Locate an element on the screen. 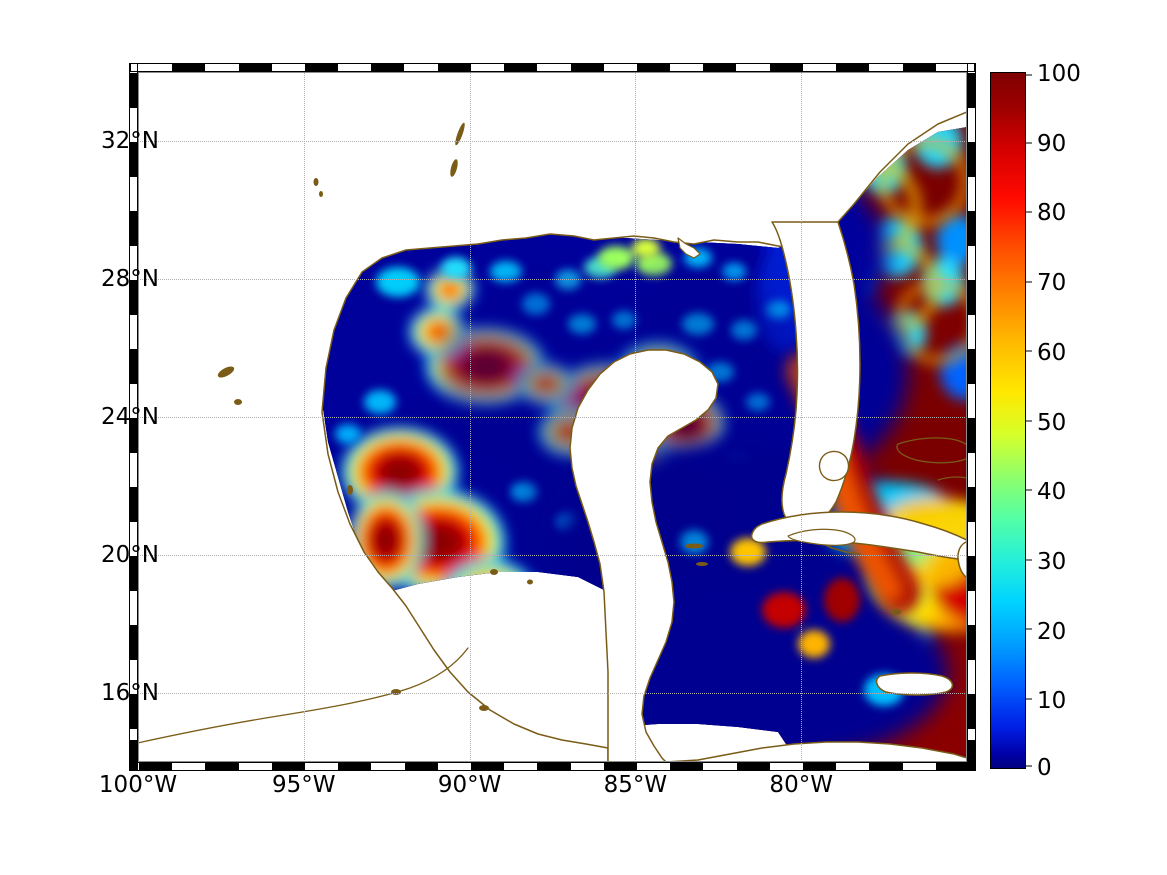 This screenshot has width=1167, height=875. lon-tick-95: 95°W is located at coordinates (304, 785).